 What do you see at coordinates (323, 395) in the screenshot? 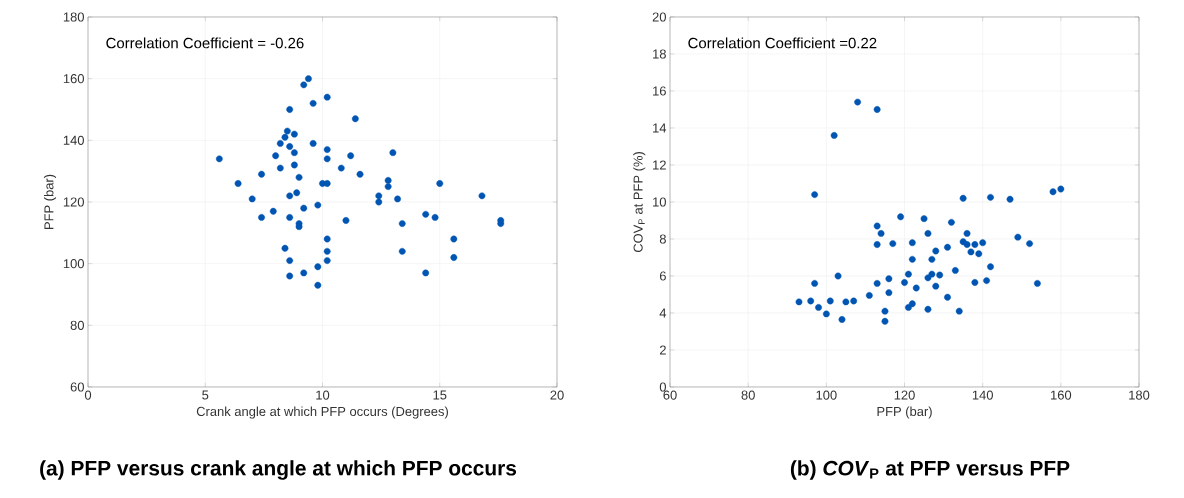
I see `x-tick-label: 10` at bounding box center [323, 395].